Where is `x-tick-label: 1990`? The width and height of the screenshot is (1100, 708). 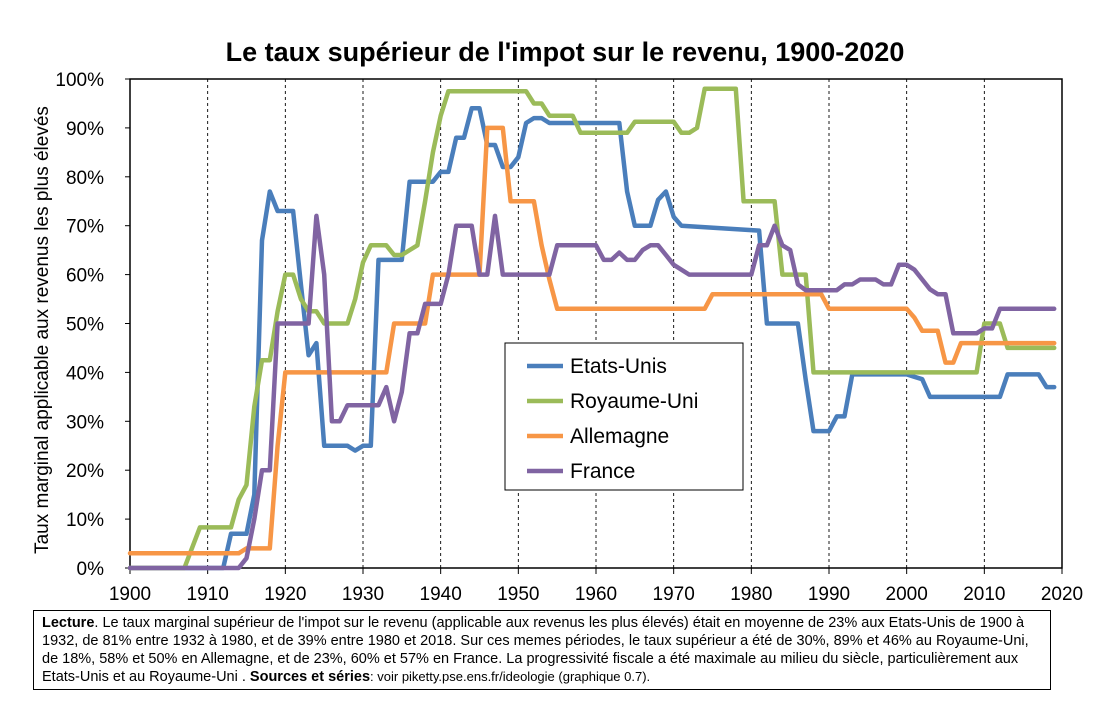
x-tick-label: 1990 is located at coordinates (829, 594).